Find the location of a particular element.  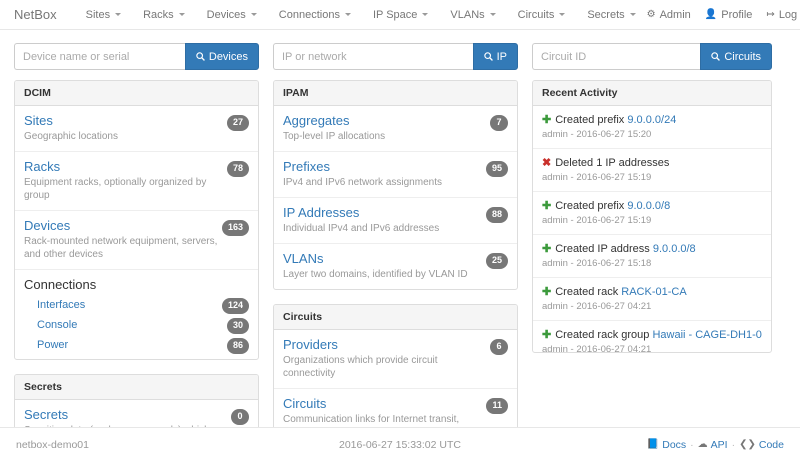

activity-line: ✚ Created prefix 9.0.0.0/24 is located at coordinates (652, 120).